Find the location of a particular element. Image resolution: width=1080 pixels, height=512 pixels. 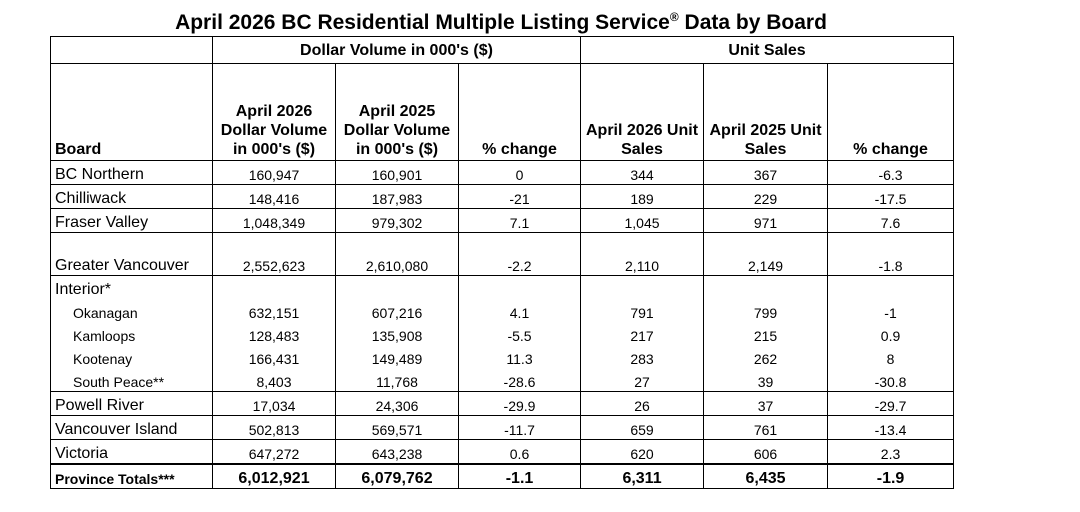

dv-2025-cell: 2,610,080 is located at coordinates (397, 254).